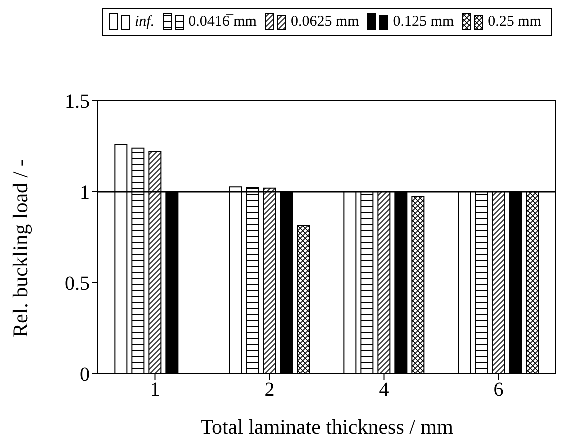 This screenshot has width=573, height=444. Describe the element at coordinates (515, 22) in the screenshot. I see `legend-label: 0.25 mm` at that location.